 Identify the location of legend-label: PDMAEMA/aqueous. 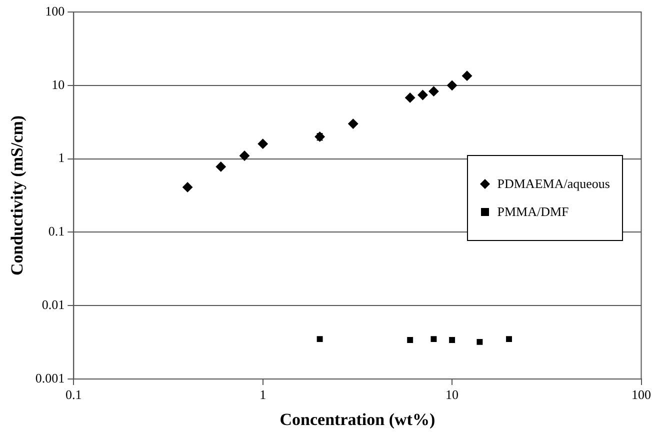
(553, 184).